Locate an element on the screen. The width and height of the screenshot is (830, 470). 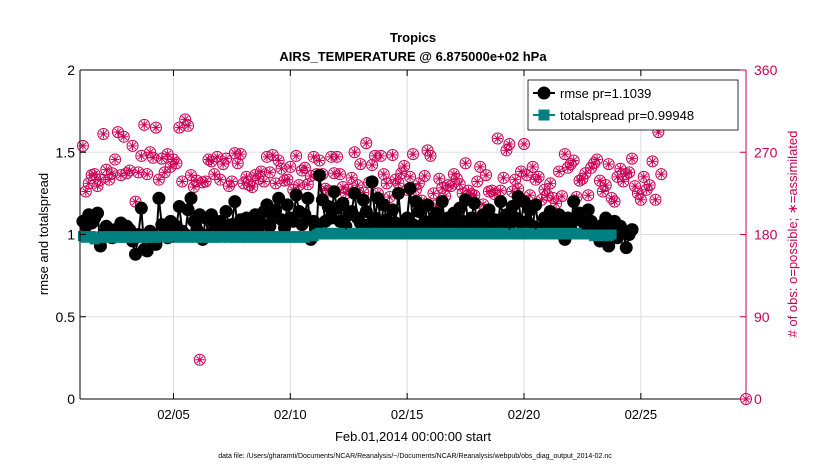
chart-subtitle: AIRS_TEMPERATURE @ 6.875000e+02 hPa is located at coordinates (413, 56).